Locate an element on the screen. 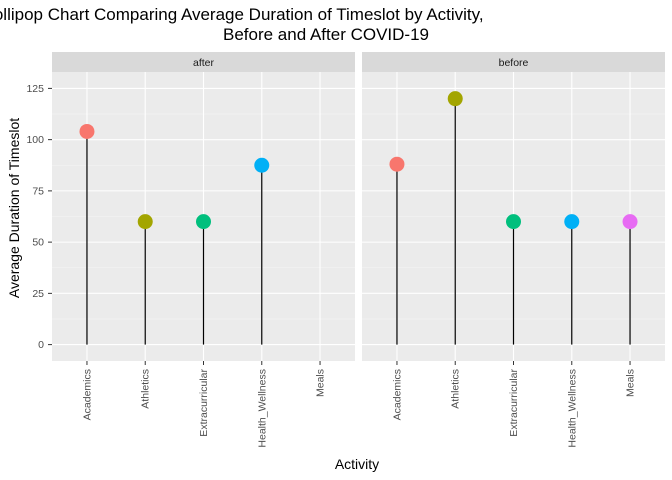 Image resolution: width=672 pixels, height=480 pixels. y-tick-label: 100 is located at coordinates (35, 140).